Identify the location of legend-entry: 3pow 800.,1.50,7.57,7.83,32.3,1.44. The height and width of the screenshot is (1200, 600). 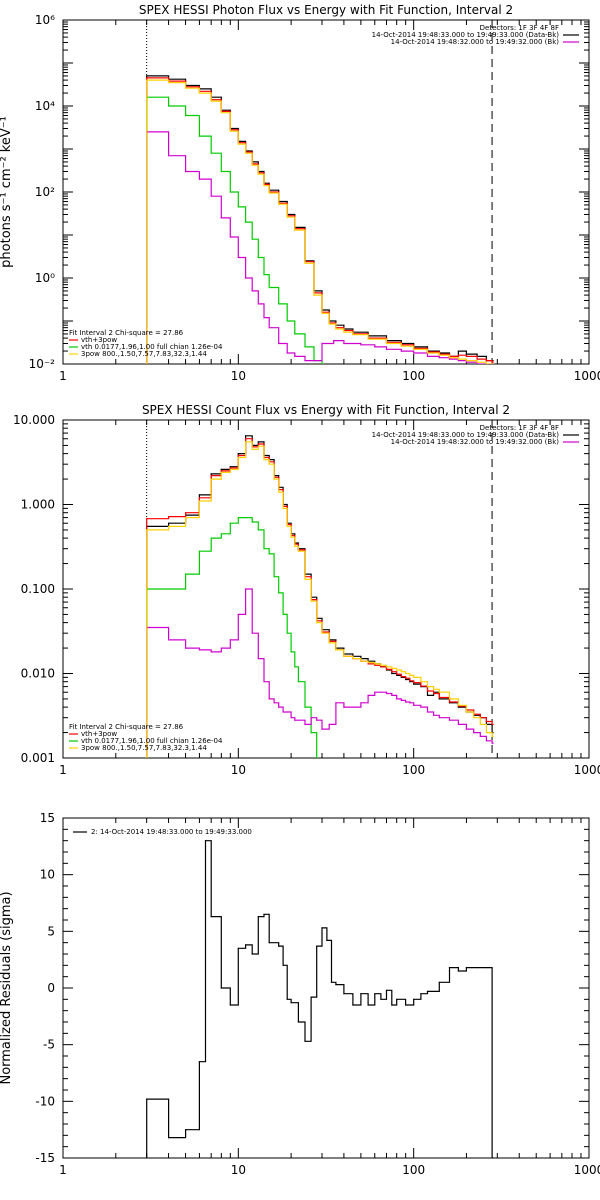
(144, 354).